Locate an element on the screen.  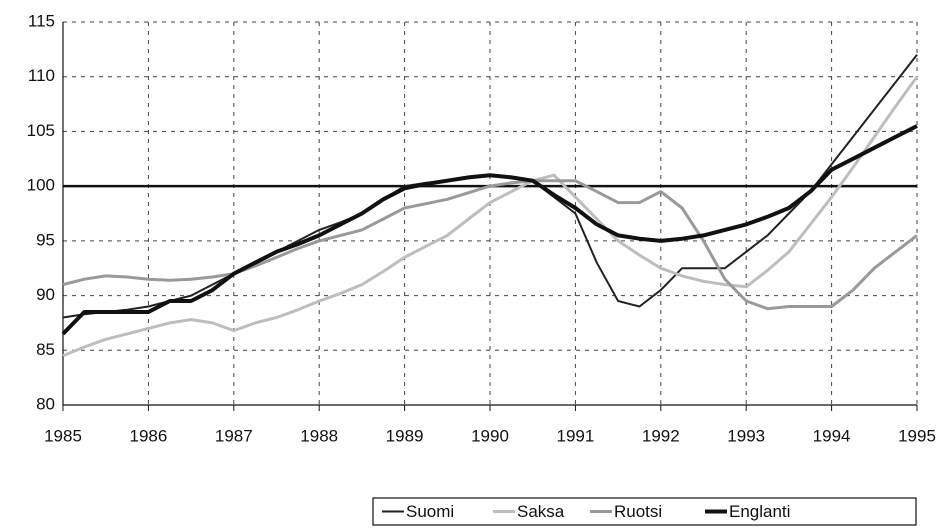
x-tick-label: 1995 is located at coordinates (917, 435).